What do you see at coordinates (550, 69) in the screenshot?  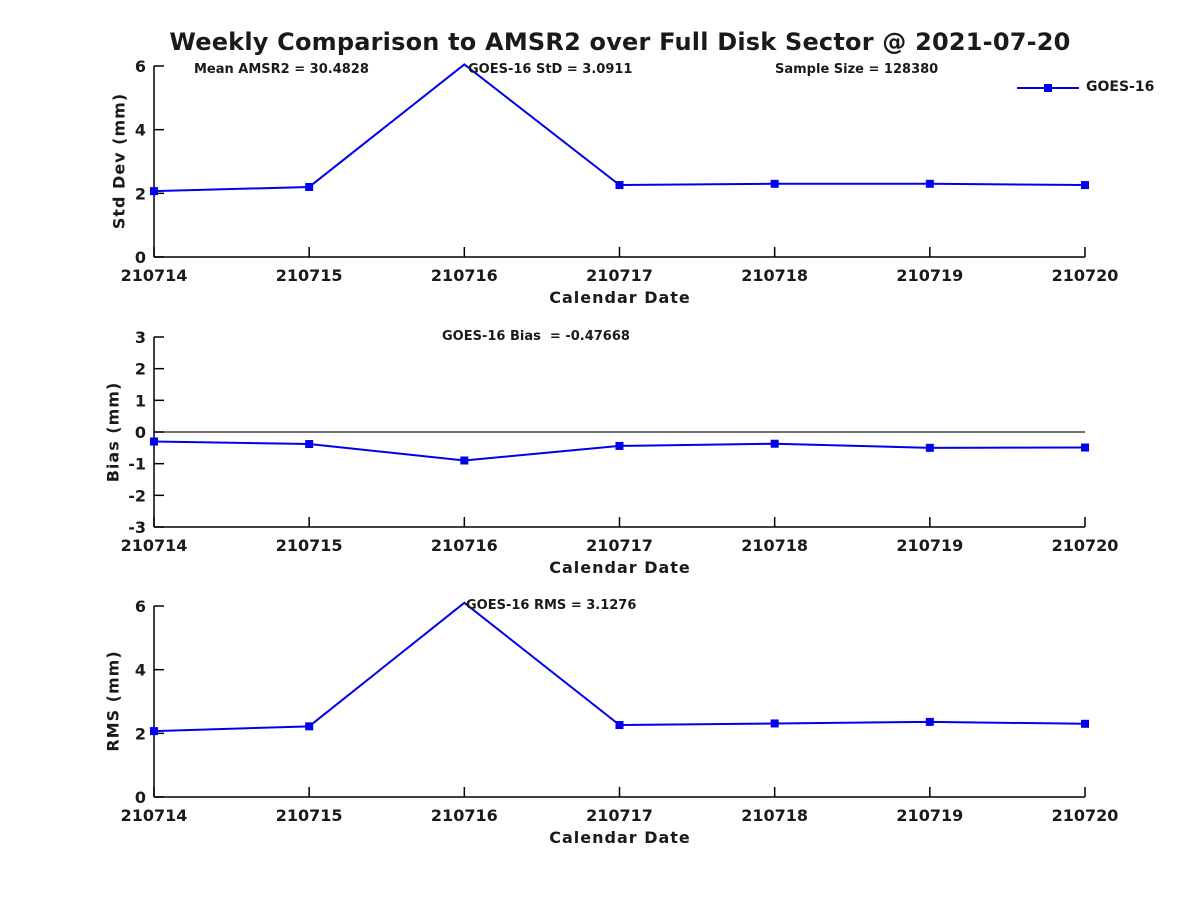 I see `annotation-goes16-std: GOES-16 StD = 3.0911` at bounding box center [550, 69].